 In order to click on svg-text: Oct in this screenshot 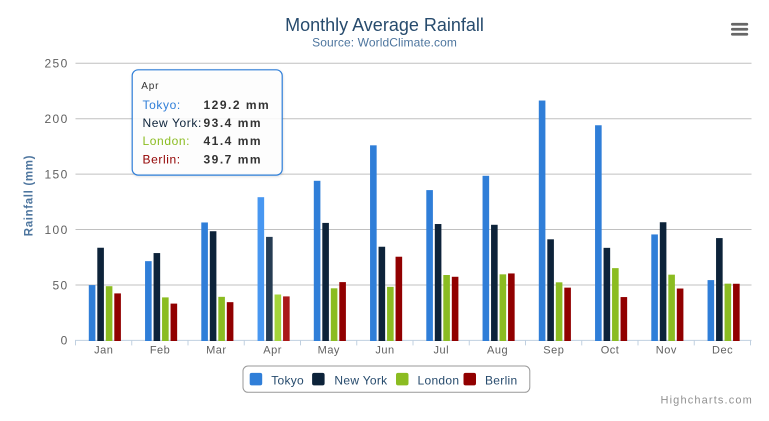, I will do `click(610, 351)`.